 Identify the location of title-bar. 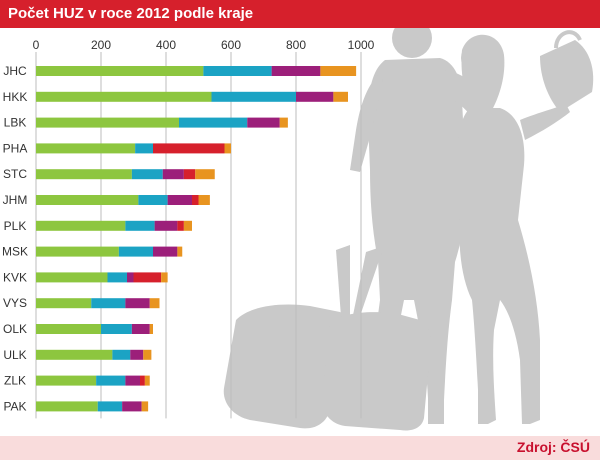
(300, 14).